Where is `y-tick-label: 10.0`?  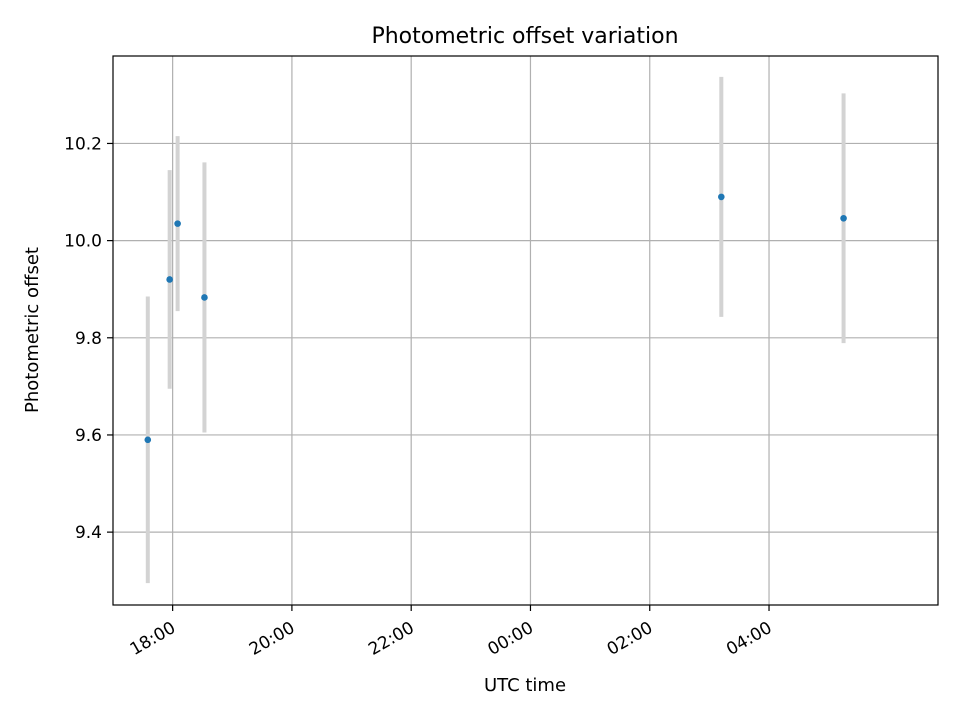 y-tick-label: 10.0 is located at coordinates (83, 242).